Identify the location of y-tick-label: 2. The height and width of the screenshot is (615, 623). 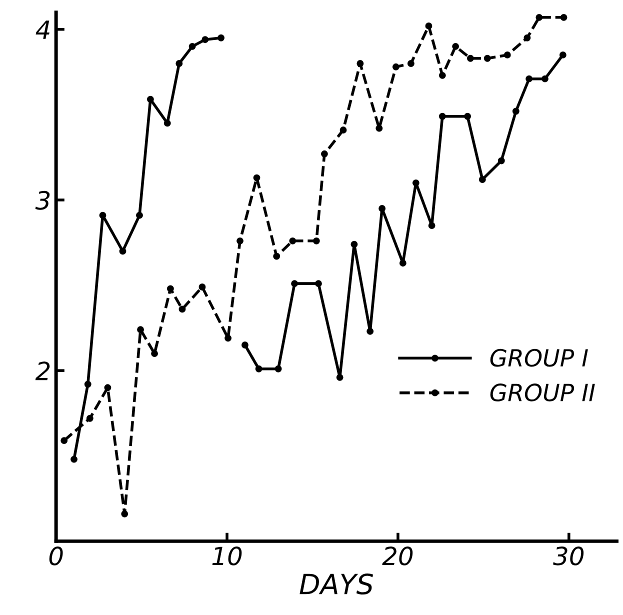
(42, 371).